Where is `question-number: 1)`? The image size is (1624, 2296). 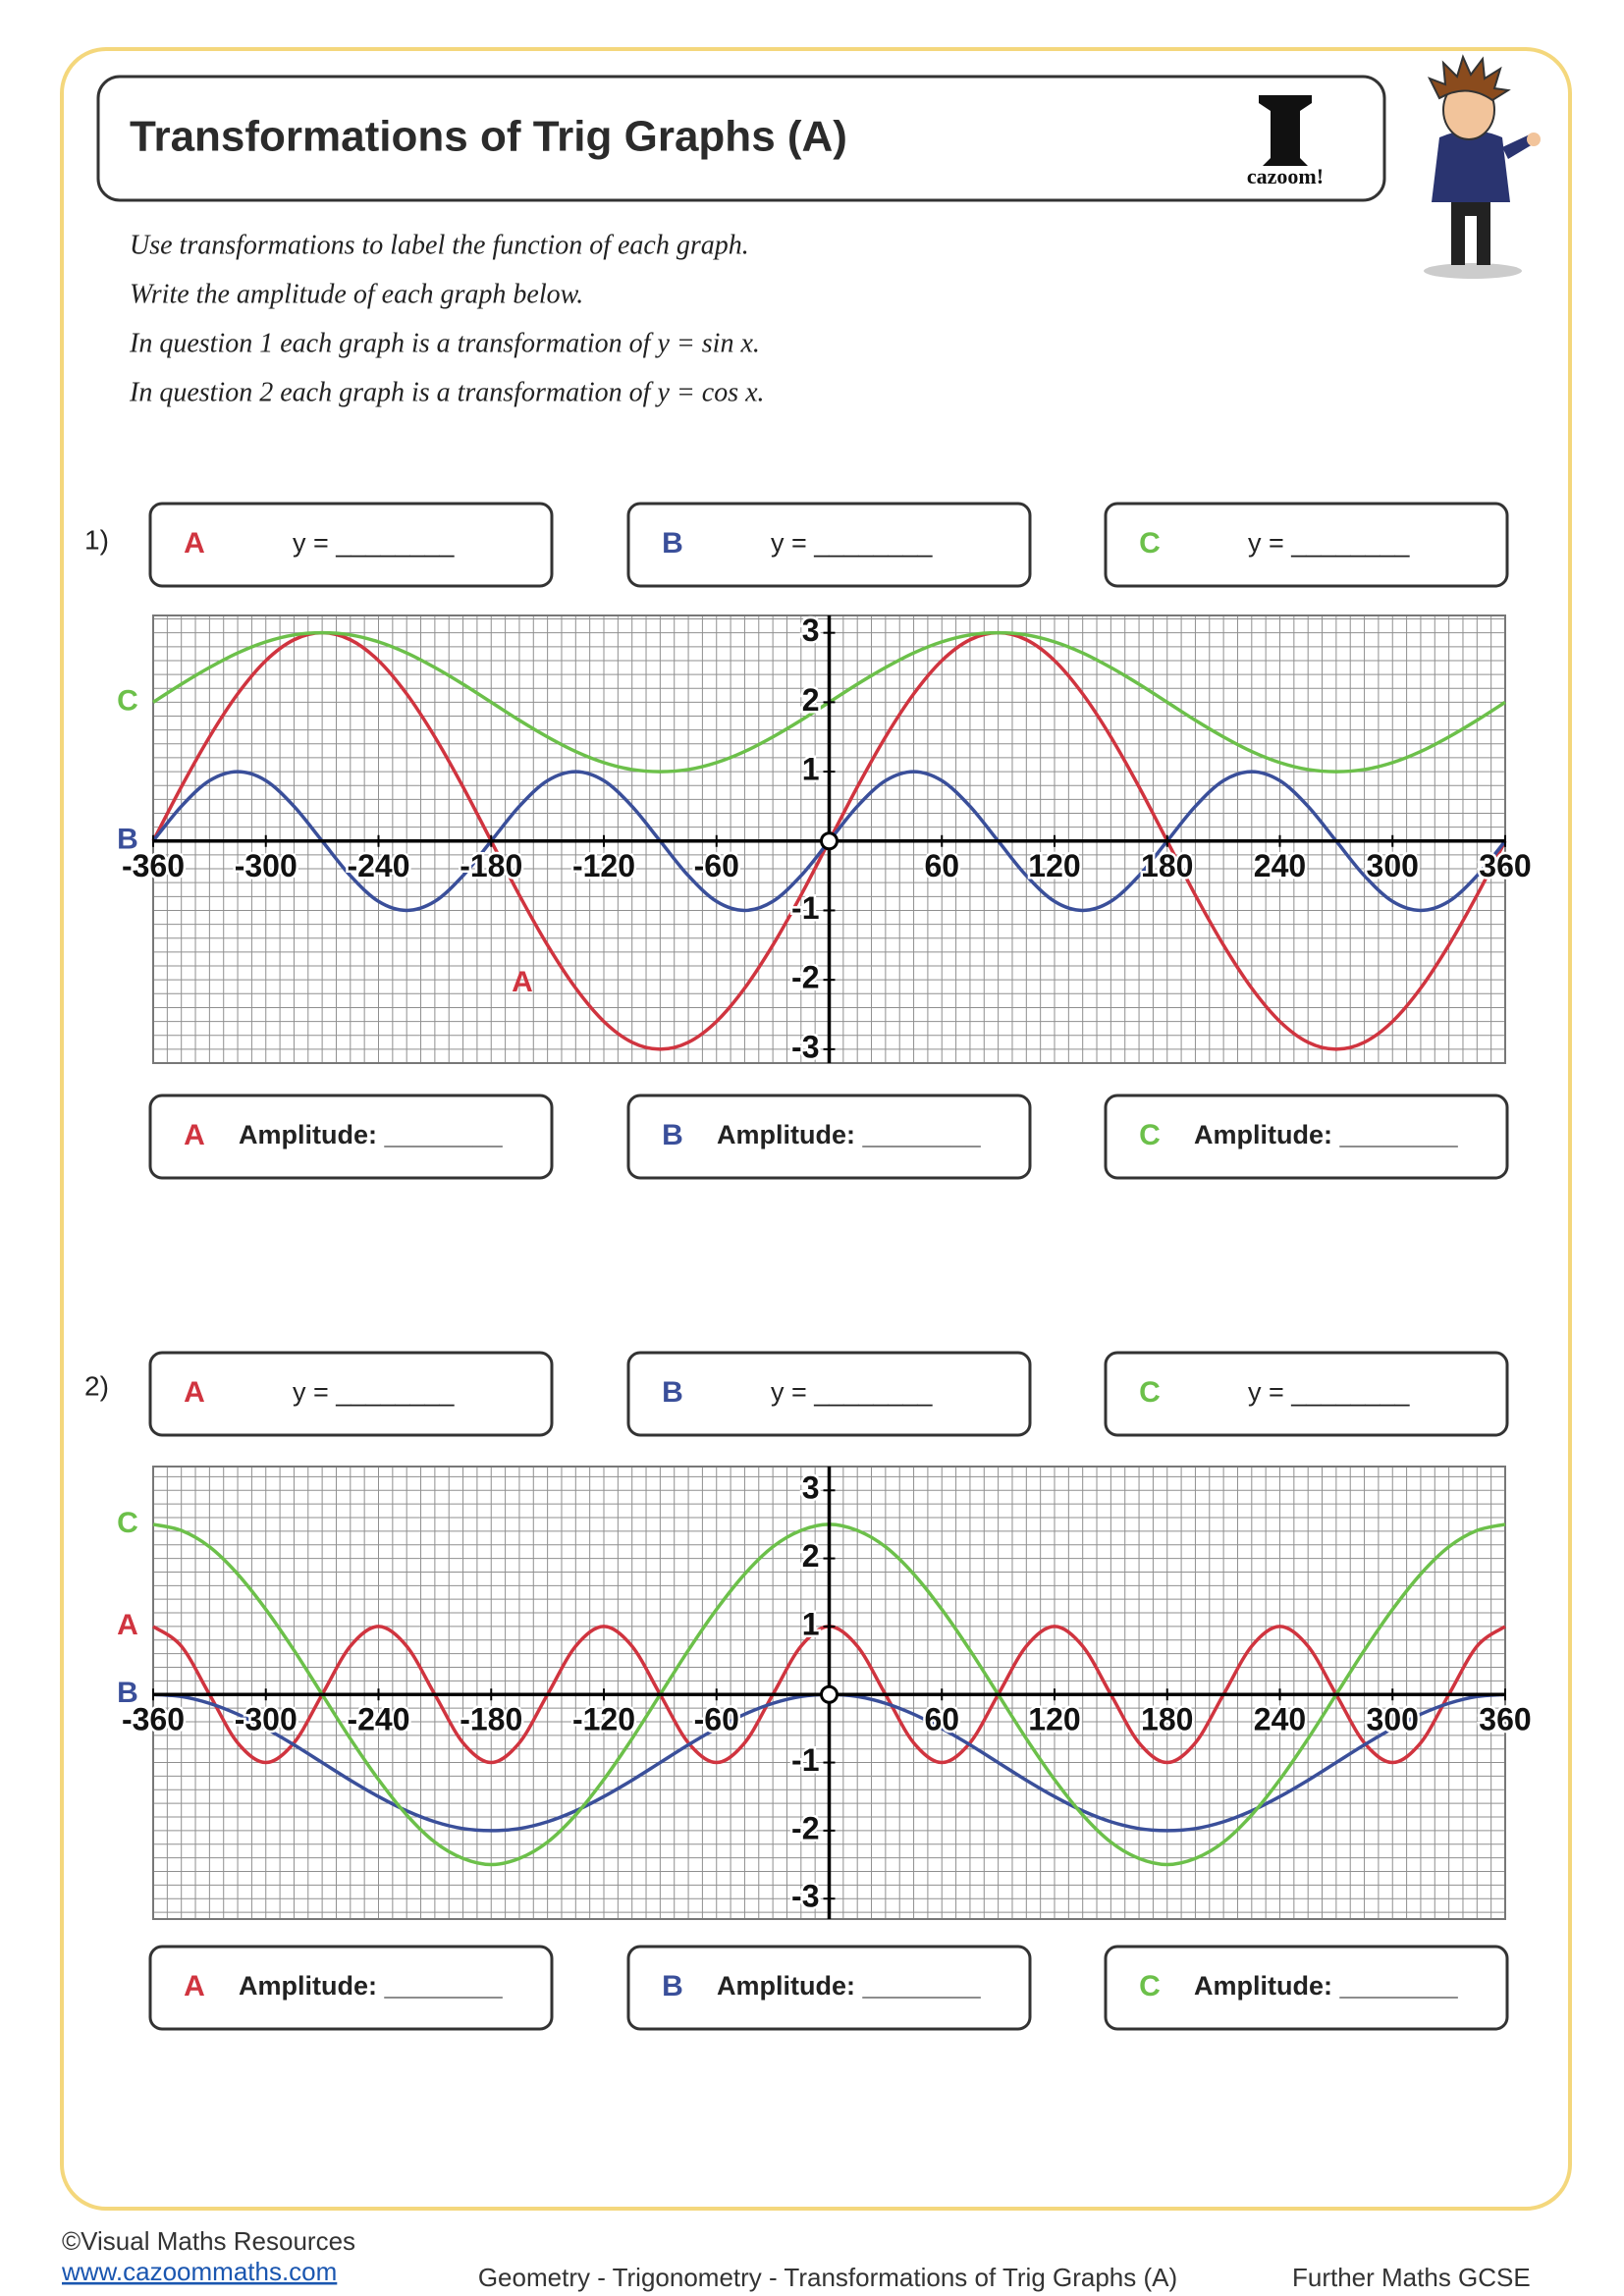
question-number: 1) is located at coordinates (96, 539).